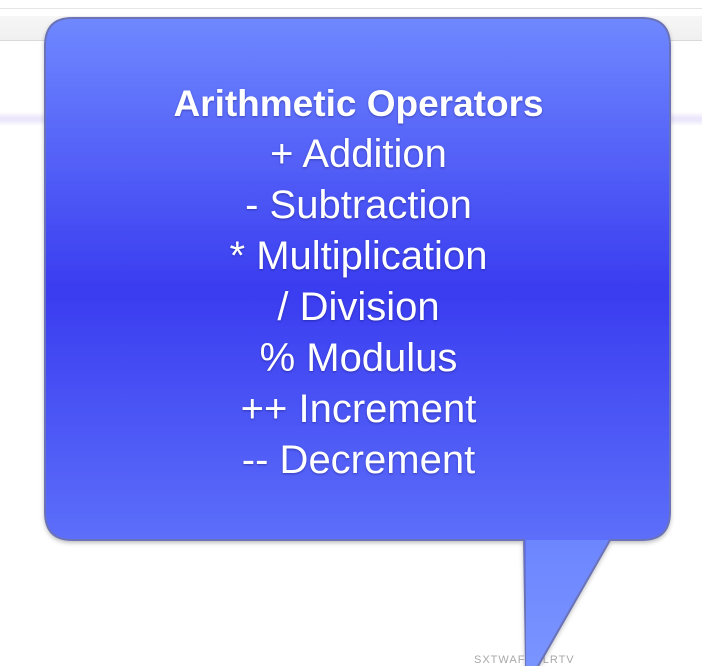 This screenshot has width=702, height=666. Describe the element at coordinates (358, 460) in the screenshot. I see `operator-item-decrement: -- Decrement` at that location.